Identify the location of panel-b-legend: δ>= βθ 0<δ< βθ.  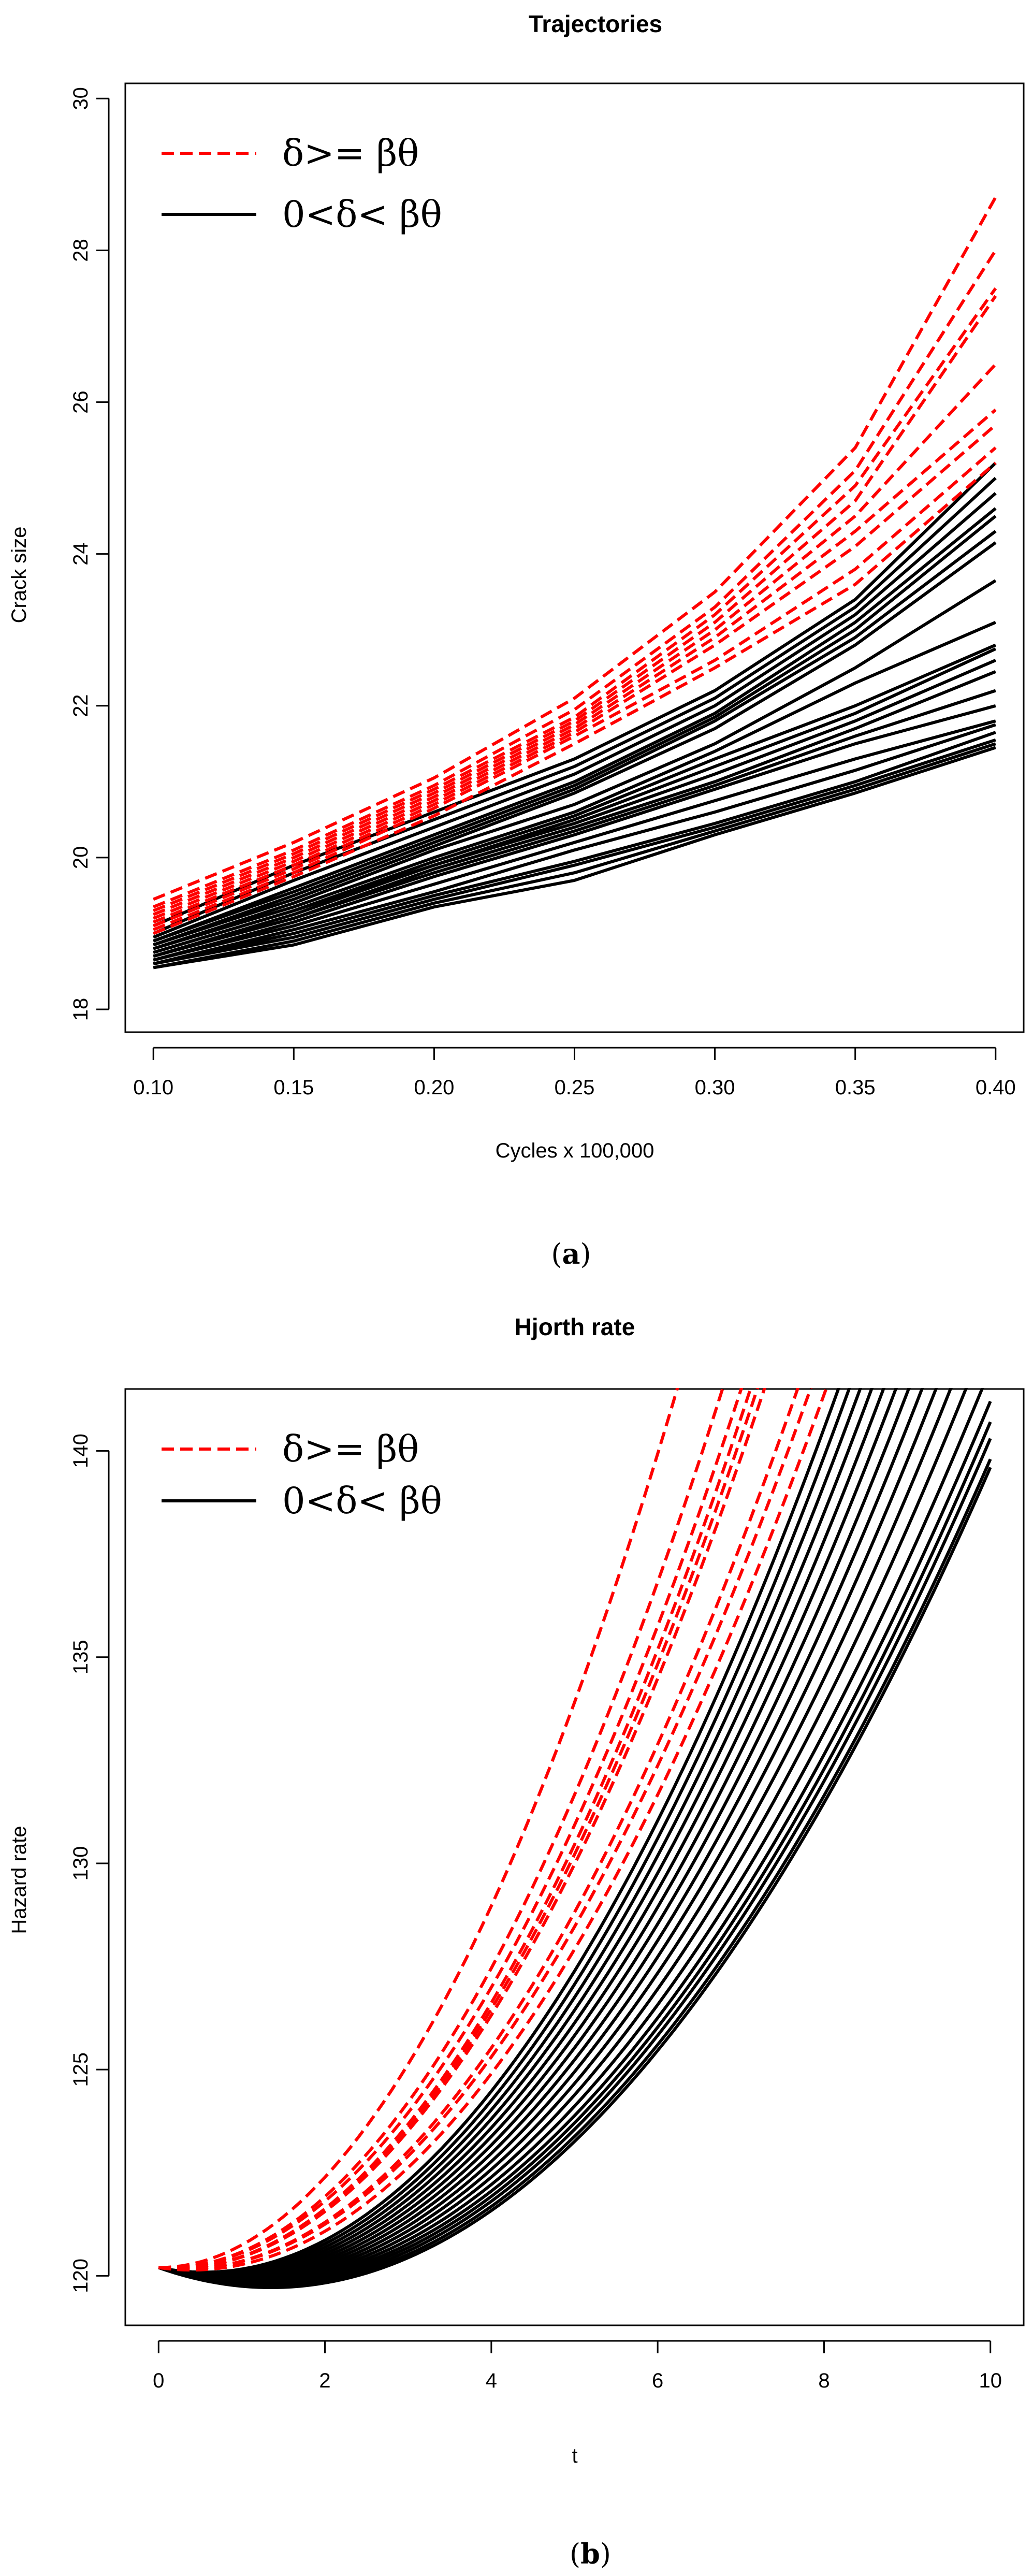
(302, 1475).